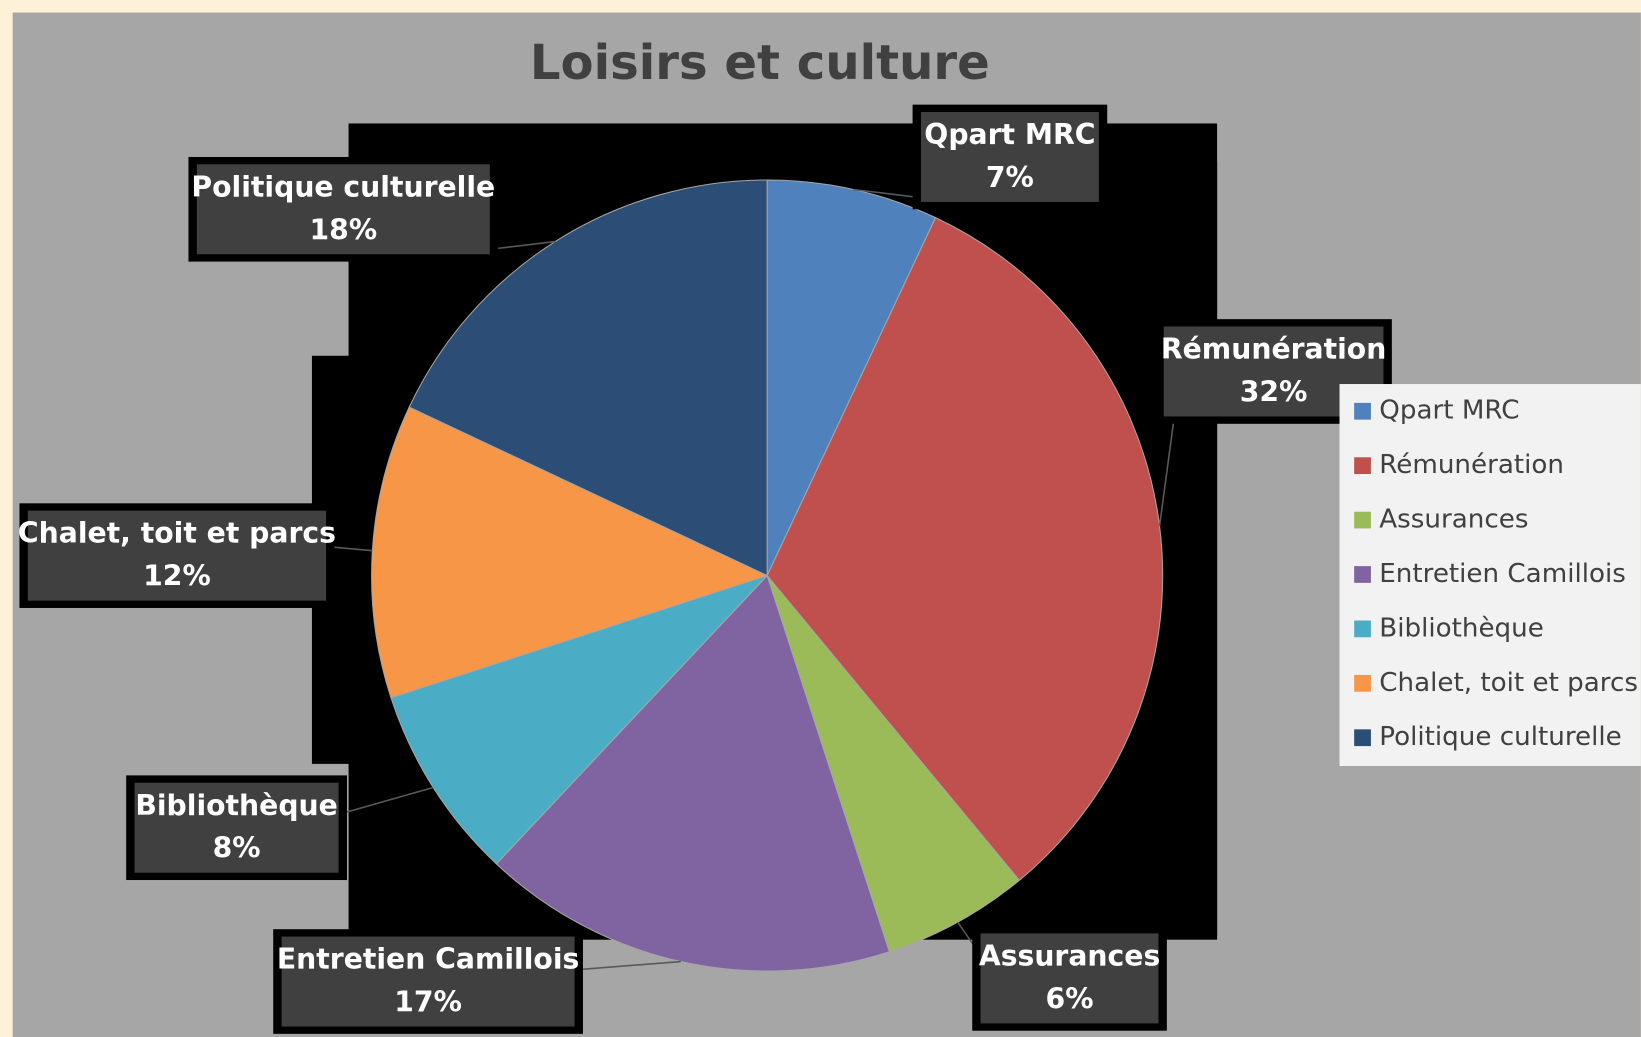  What do you see at coordinates (1070, 998) in the screenshot?
I see `label-value: 6%` at bounding box center [1070, 998].